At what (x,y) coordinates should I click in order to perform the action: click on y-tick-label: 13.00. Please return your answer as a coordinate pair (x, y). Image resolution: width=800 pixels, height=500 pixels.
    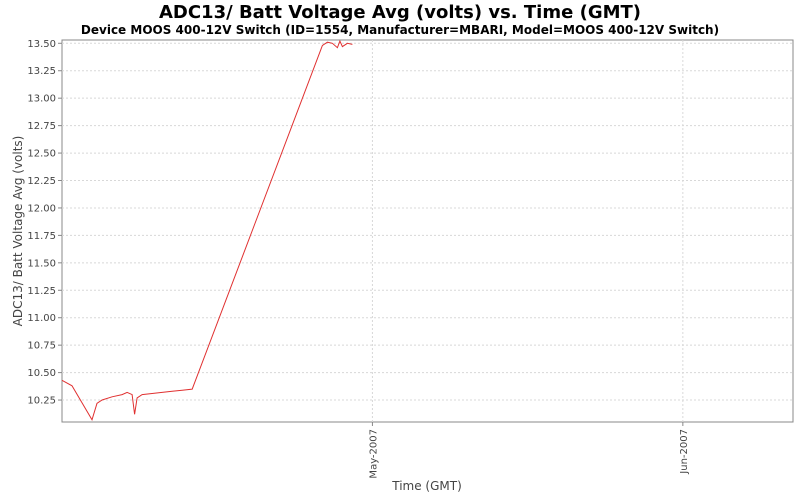
    Looking at the image, I should click on (41, 99).